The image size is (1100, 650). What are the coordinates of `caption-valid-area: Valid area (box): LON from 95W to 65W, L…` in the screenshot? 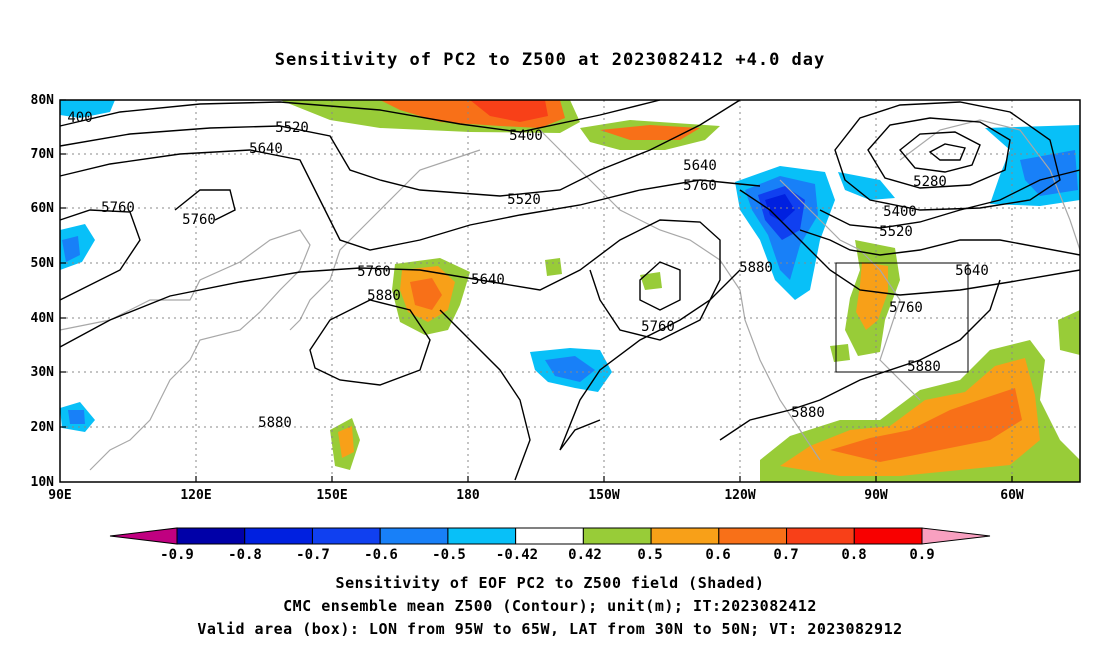 It's located at (550, 629).